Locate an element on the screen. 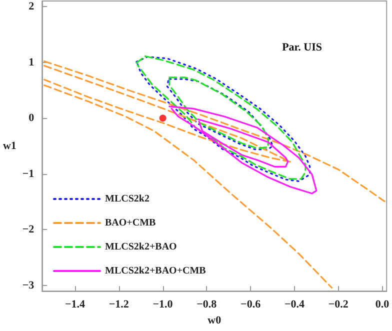 The image size is (392, 331). x-tick-label: −0.2 is located at coordinates (338, 304).